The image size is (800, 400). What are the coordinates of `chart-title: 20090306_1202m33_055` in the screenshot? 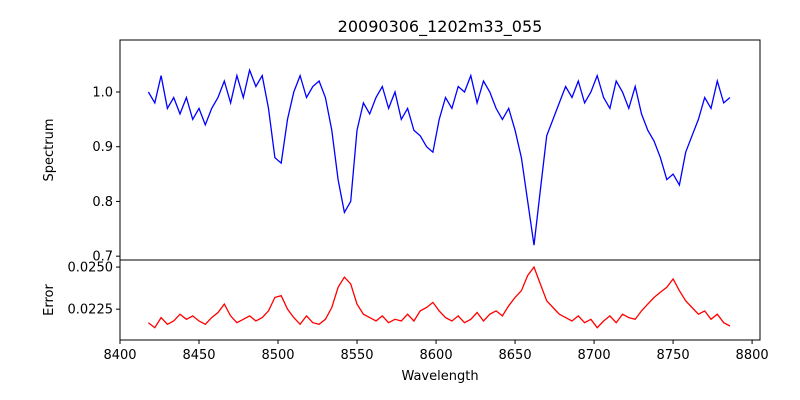 It's located at (440, 27).